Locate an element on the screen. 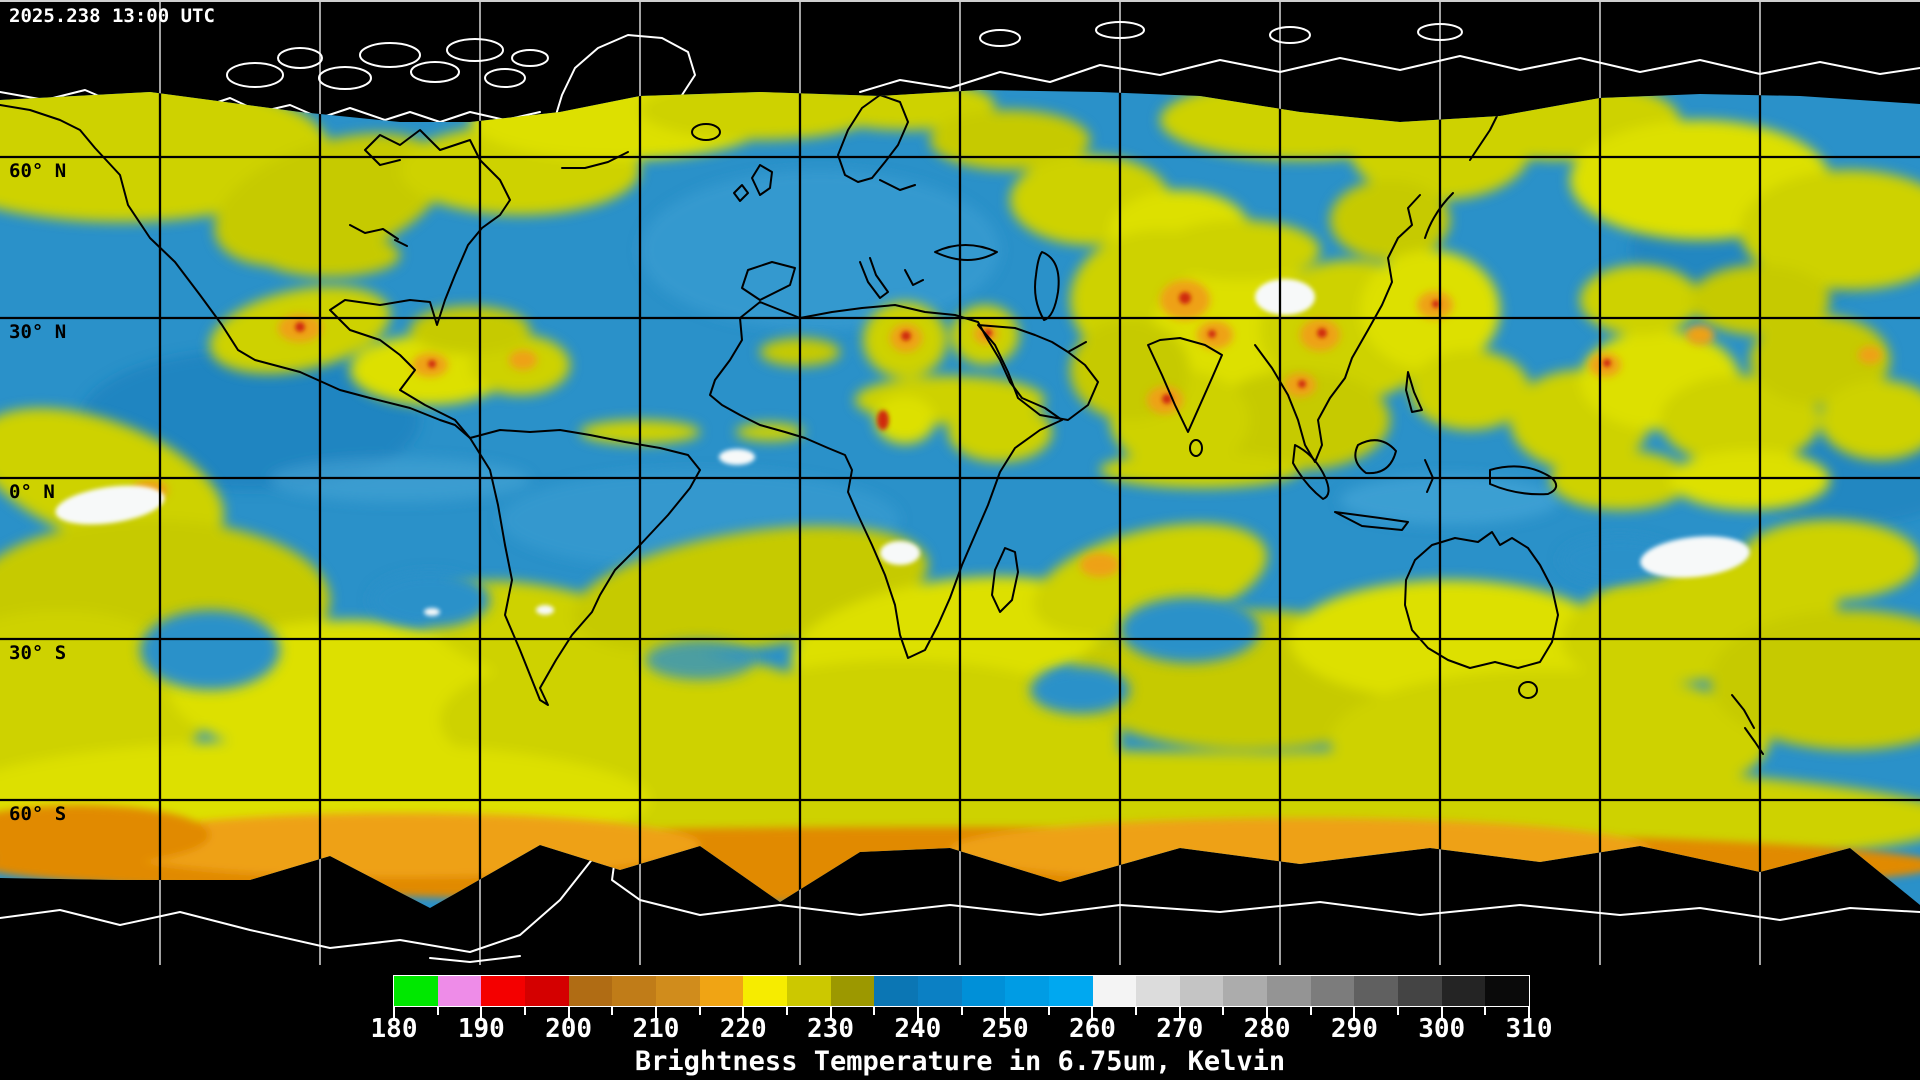  colorbar-label-220: 220 is located at coordinates (743, 1029).